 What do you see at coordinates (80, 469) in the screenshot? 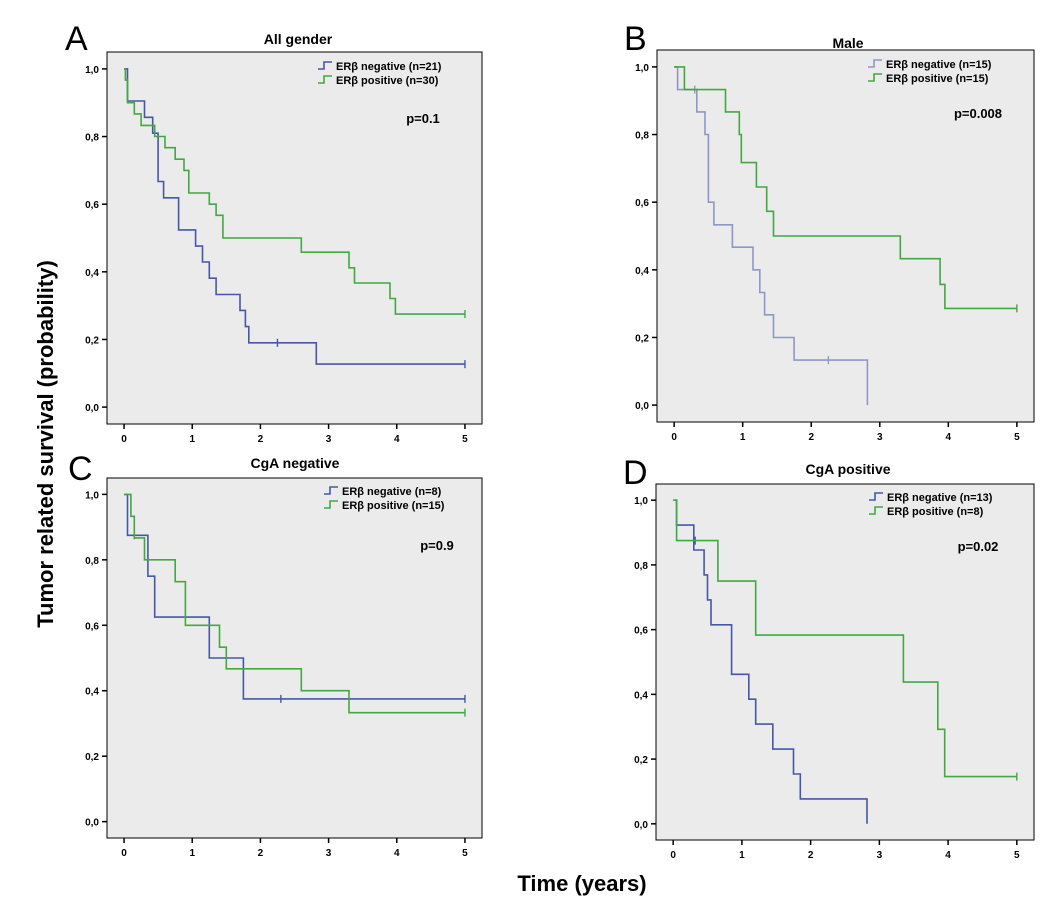
I see `panel-letter: C` at bounding box center [80, 469].